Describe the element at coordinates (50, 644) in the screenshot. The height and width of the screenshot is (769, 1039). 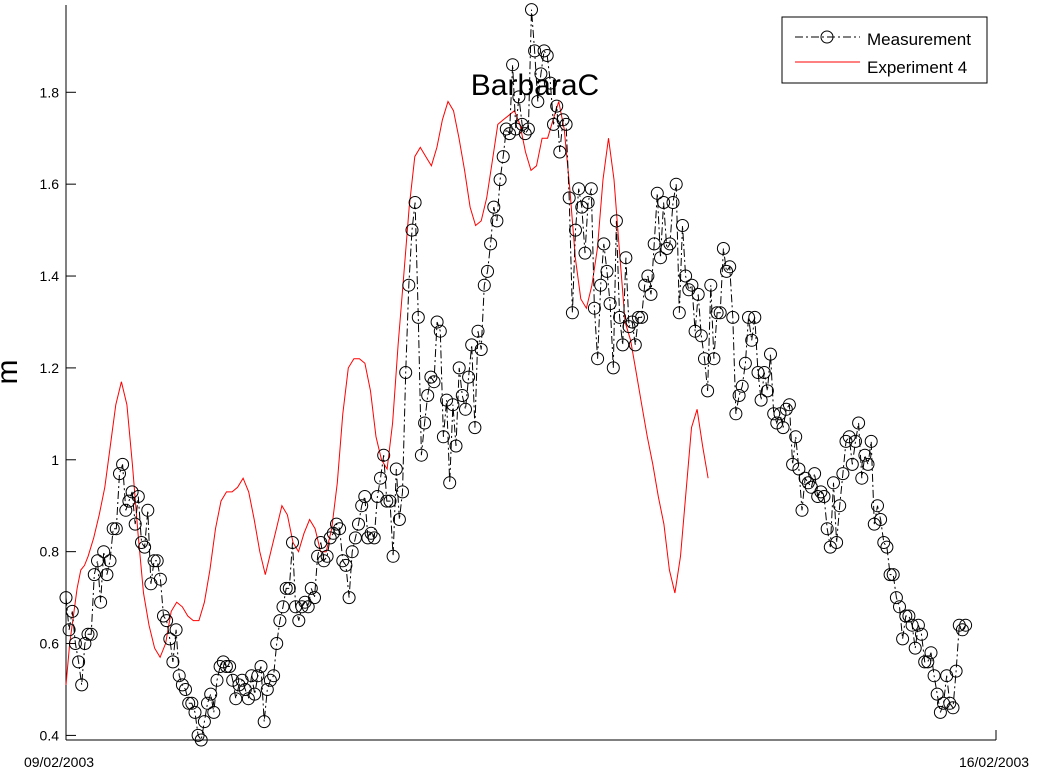
I see `y-tick-label: 0.6` at that location.